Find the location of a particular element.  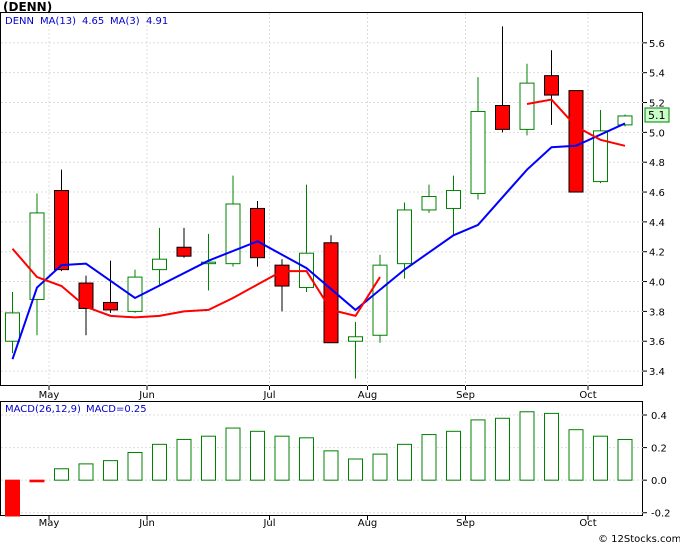

macd-y-tick-label: 0.4 is located at coordinates (659, 416).